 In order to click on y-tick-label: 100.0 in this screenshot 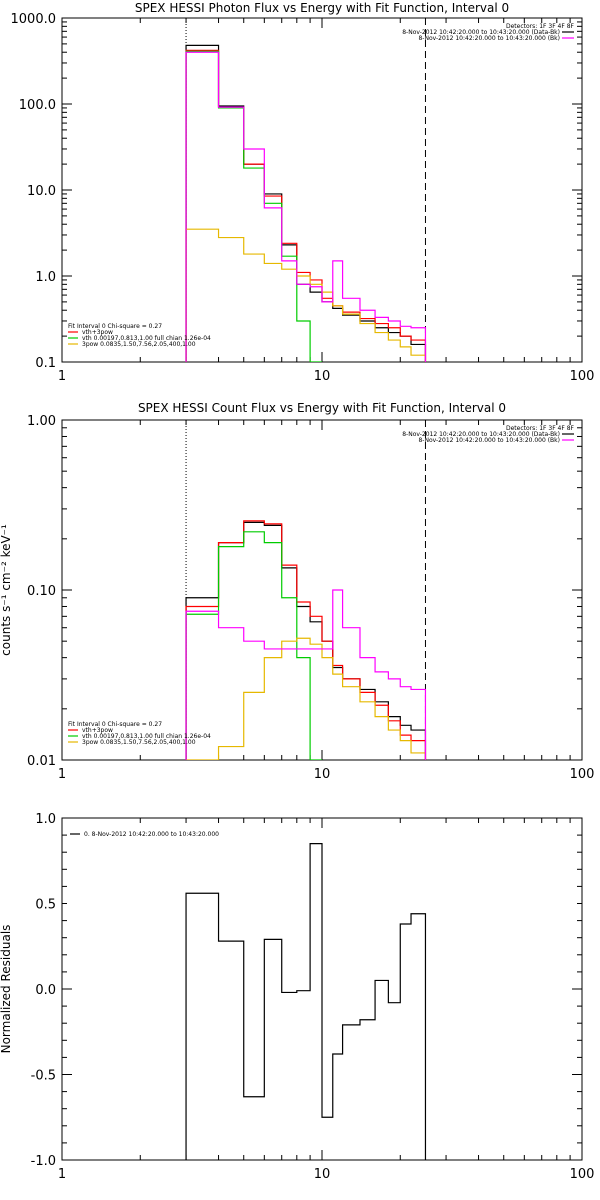, I will do `click(37, 105)`.